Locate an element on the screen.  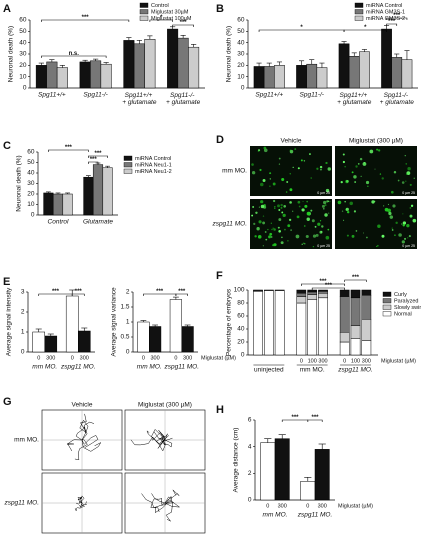
x-tick-label: Spg11+/+ + glutamate is located at coordinates (354, 99).